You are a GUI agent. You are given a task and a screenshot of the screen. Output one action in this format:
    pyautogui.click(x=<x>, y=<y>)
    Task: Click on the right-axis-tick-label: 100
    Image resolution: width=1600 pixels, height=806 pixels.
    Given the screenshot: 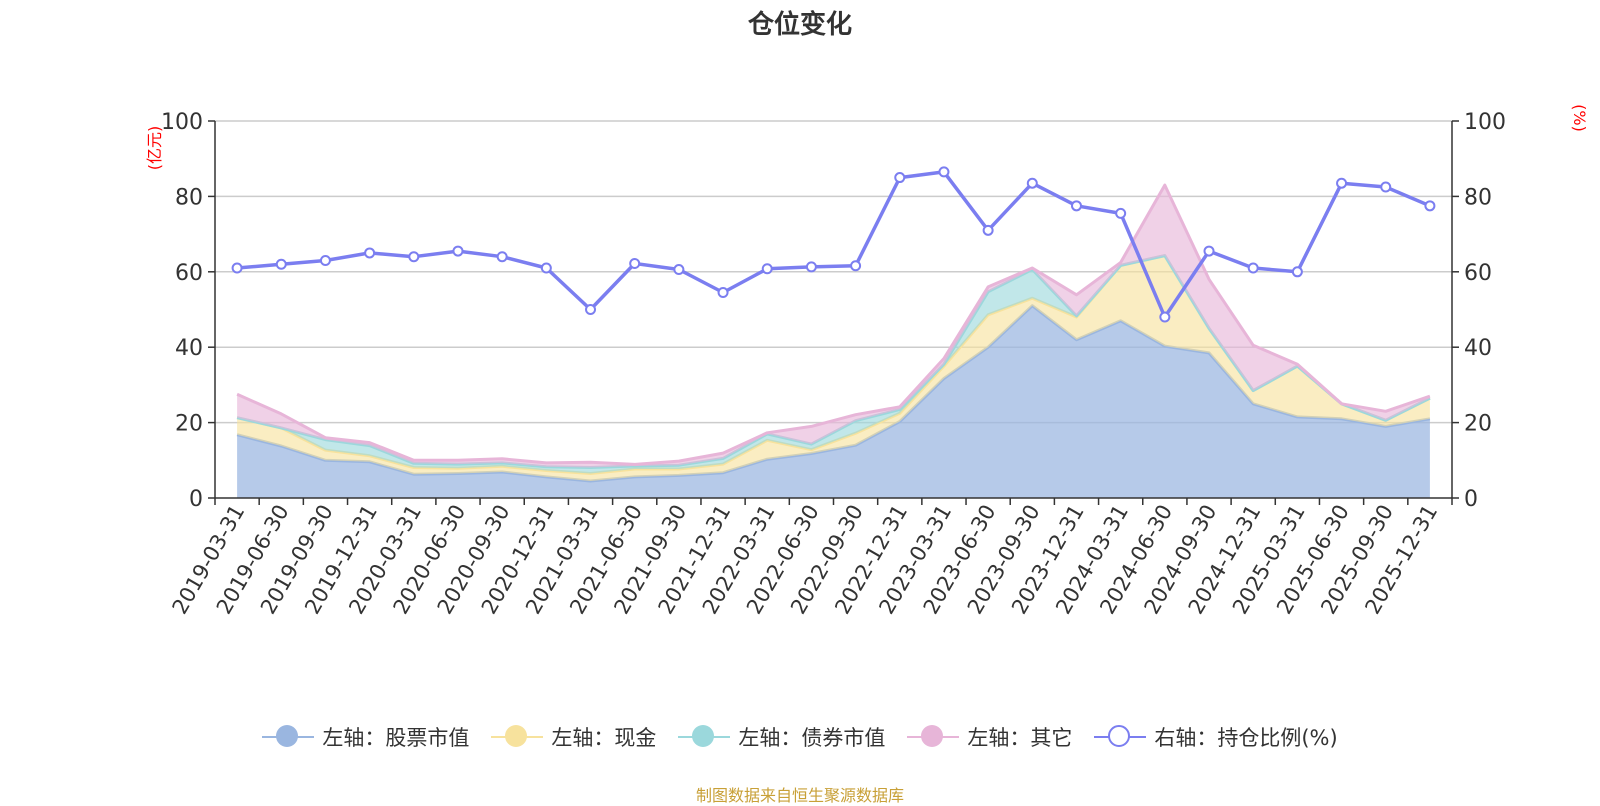 What is the action you would take?
    pyautogui.click(x=1485, y=122)
    